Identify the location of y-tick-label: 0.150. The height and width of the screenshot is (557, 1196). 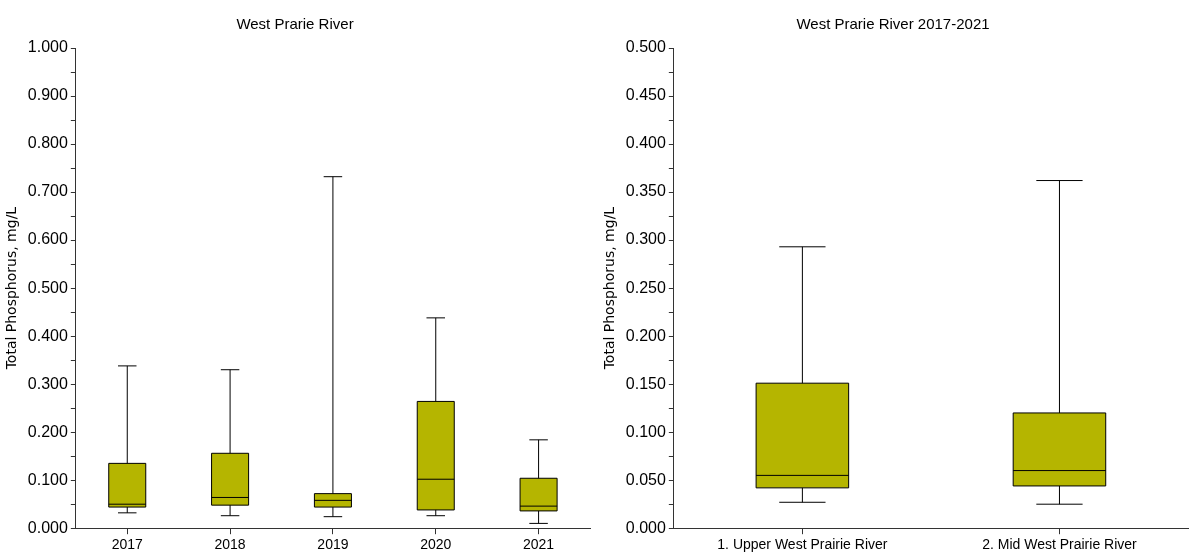
(645, 383).